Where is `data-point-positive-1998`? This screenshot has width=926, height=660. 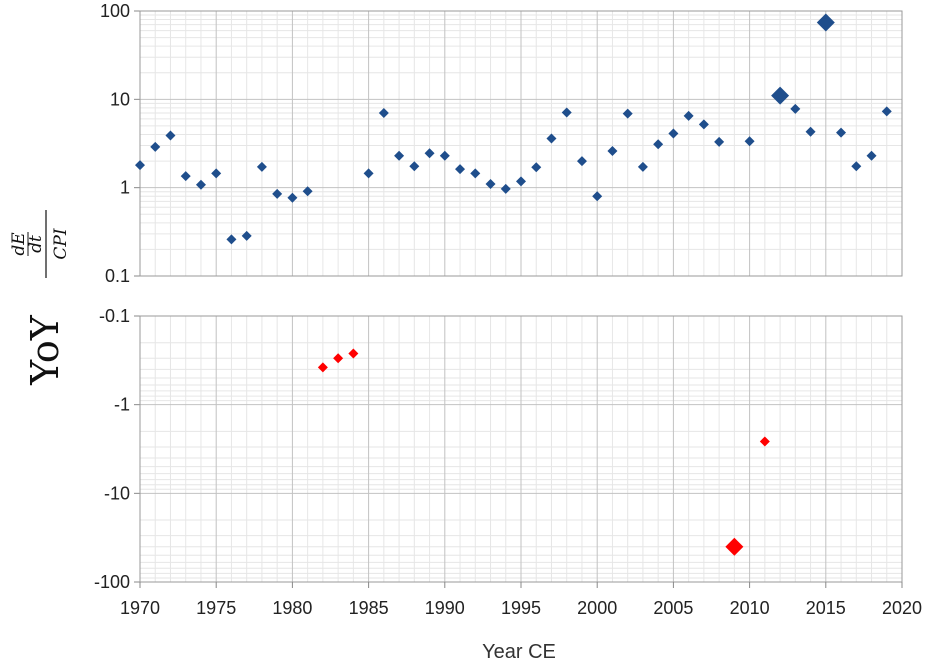 data-point-positive-1998 is located at coordinates (566, 112).